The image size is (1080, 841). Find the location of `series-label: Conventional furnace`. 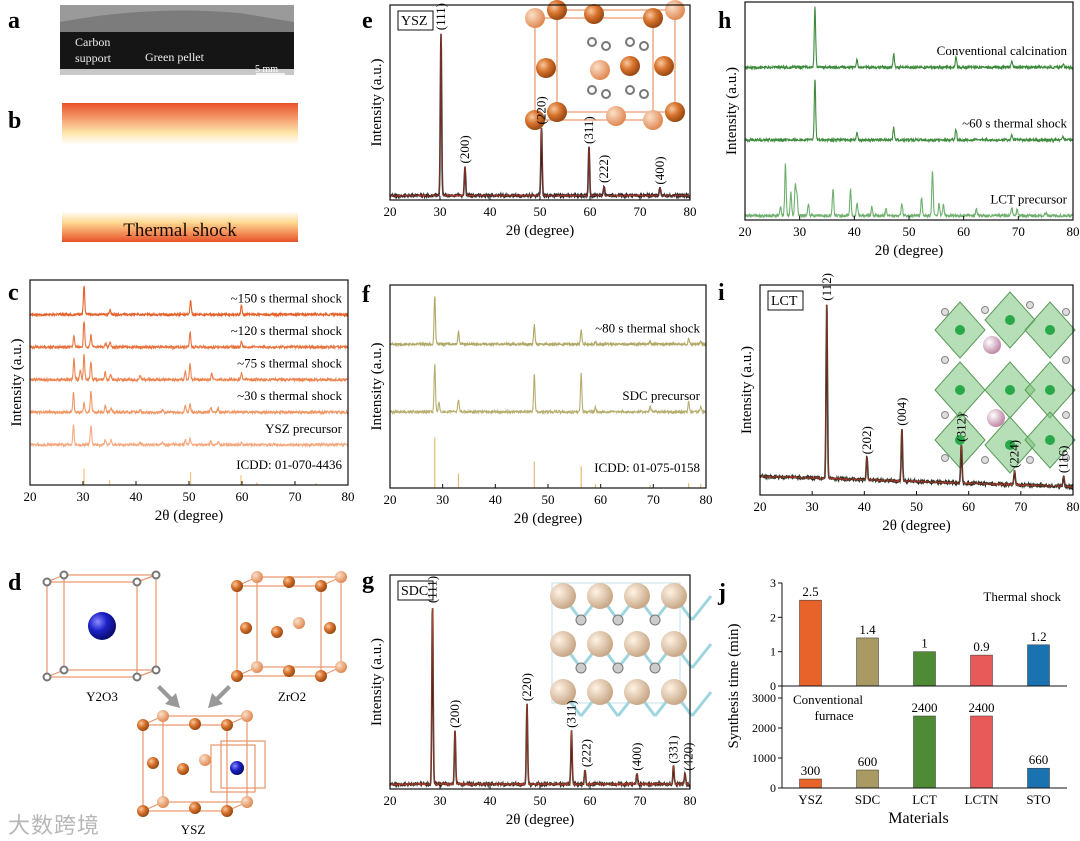

series-label: Conventional furnace is located at coordinates (828, 707).